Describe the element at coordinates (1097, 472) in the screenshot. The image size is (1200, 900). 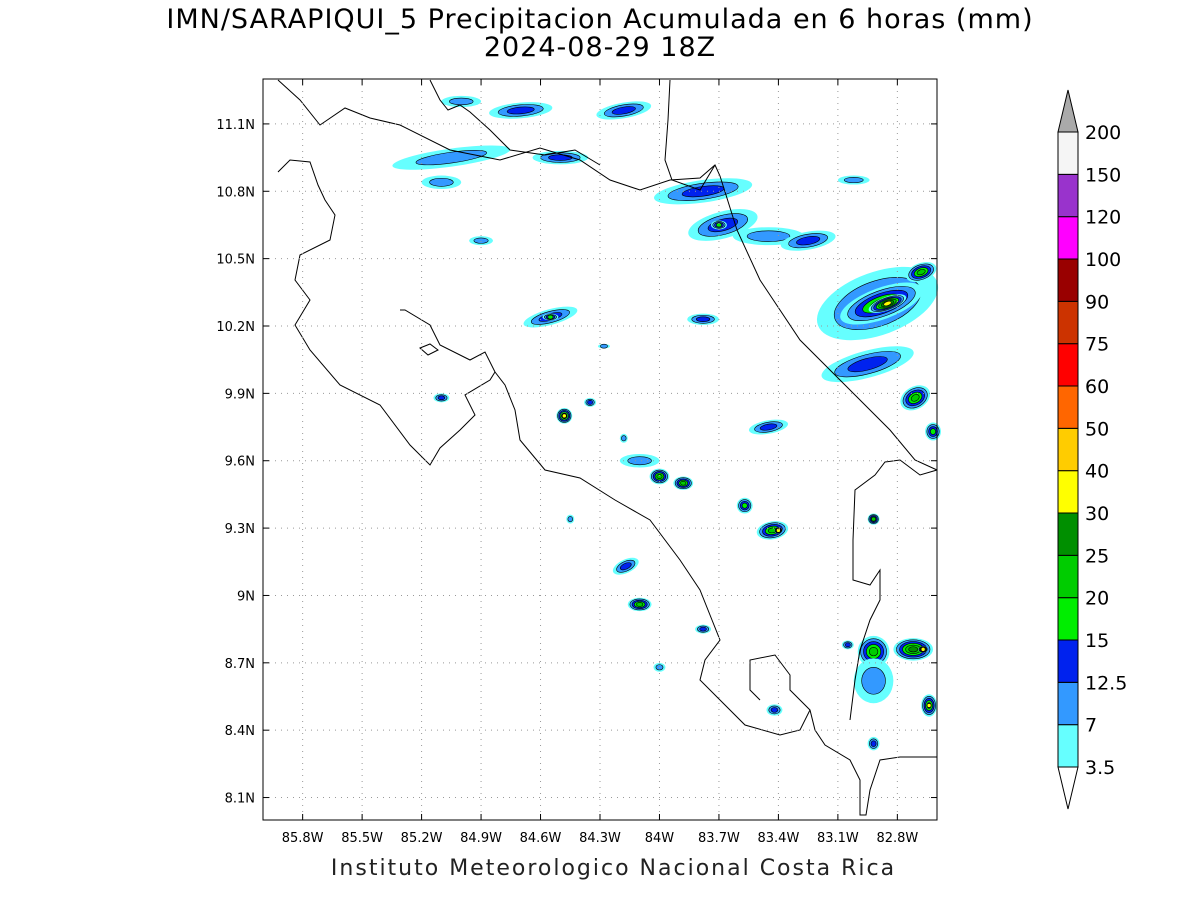
I see `colorbar-label: 40` at that location.